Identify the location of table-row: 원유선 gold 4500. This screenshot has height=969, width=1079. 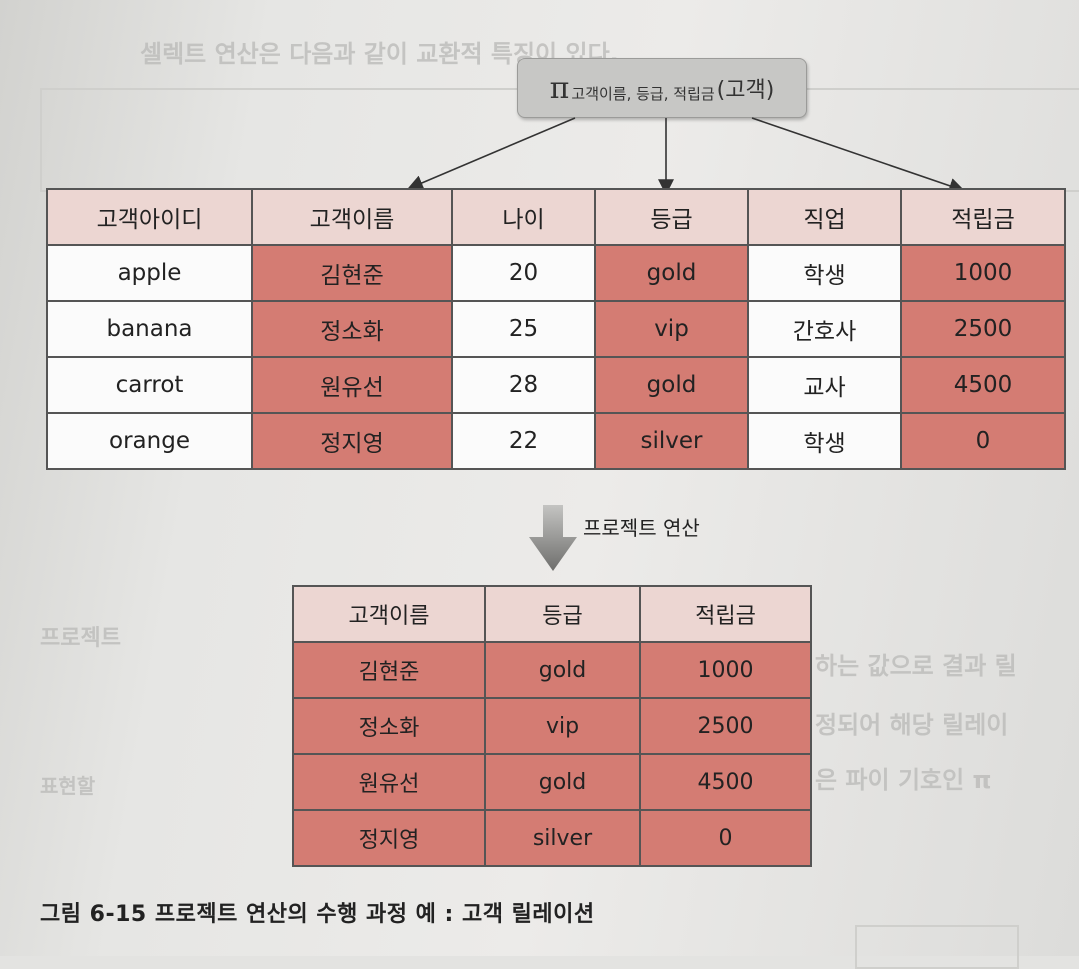
(552, 782).